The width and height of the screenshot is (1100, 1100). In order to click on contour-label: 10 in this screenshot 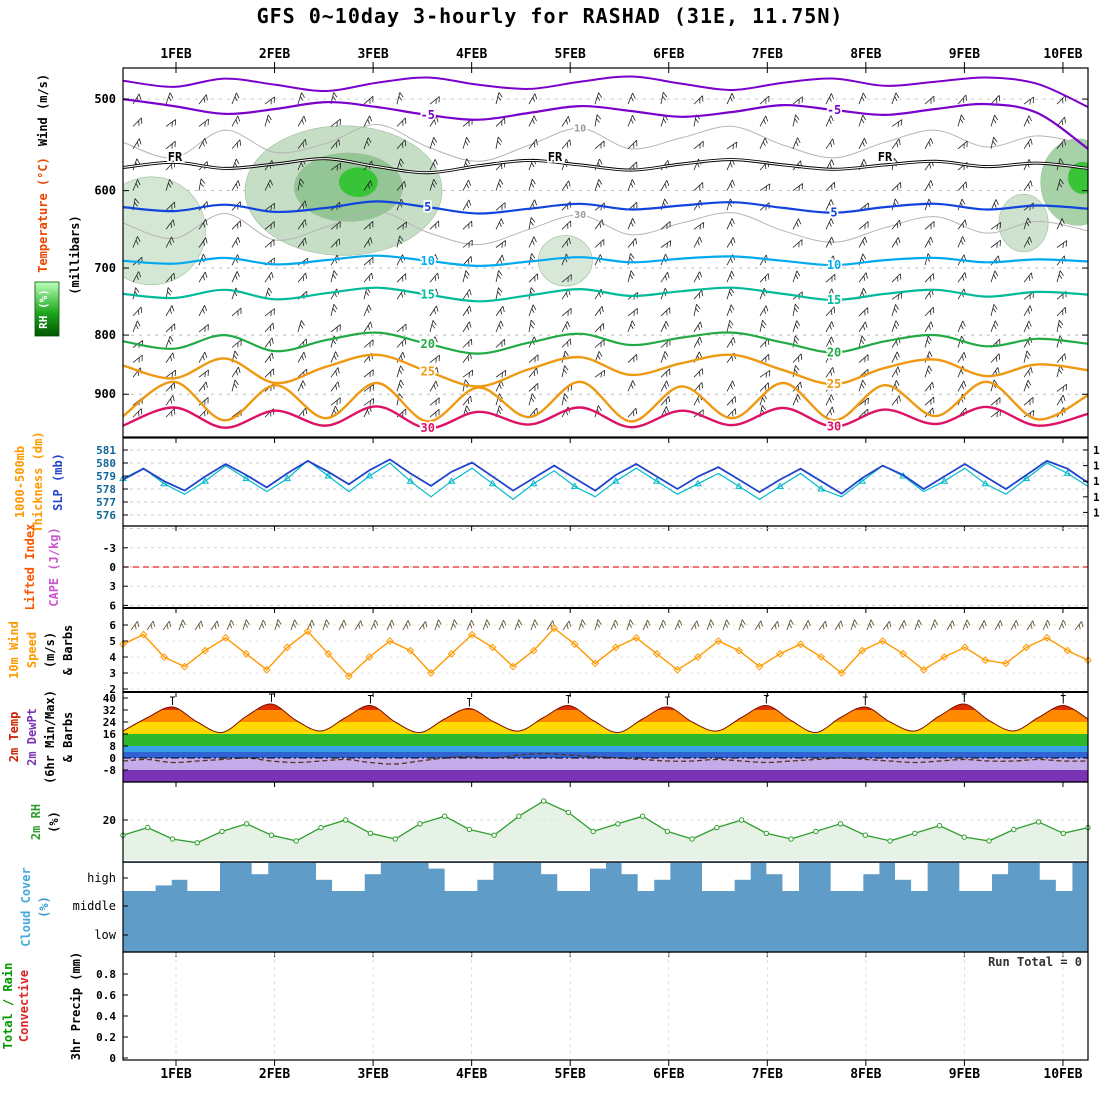, I will do `click(834, 265)`.